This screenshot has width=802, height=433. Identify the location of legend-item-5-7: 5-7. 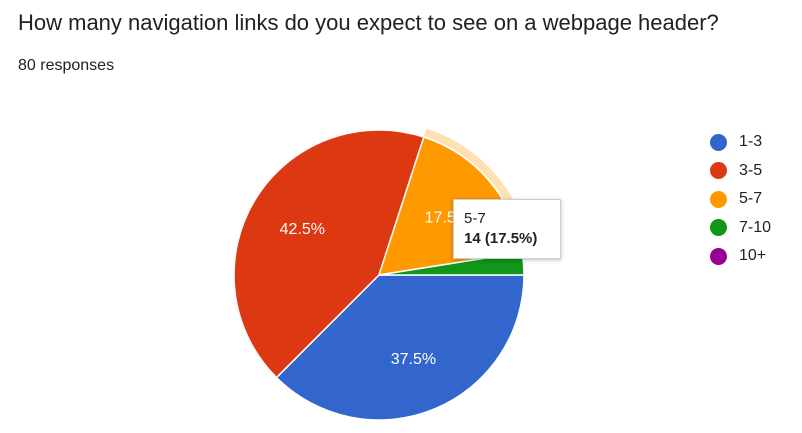
(740, 199).